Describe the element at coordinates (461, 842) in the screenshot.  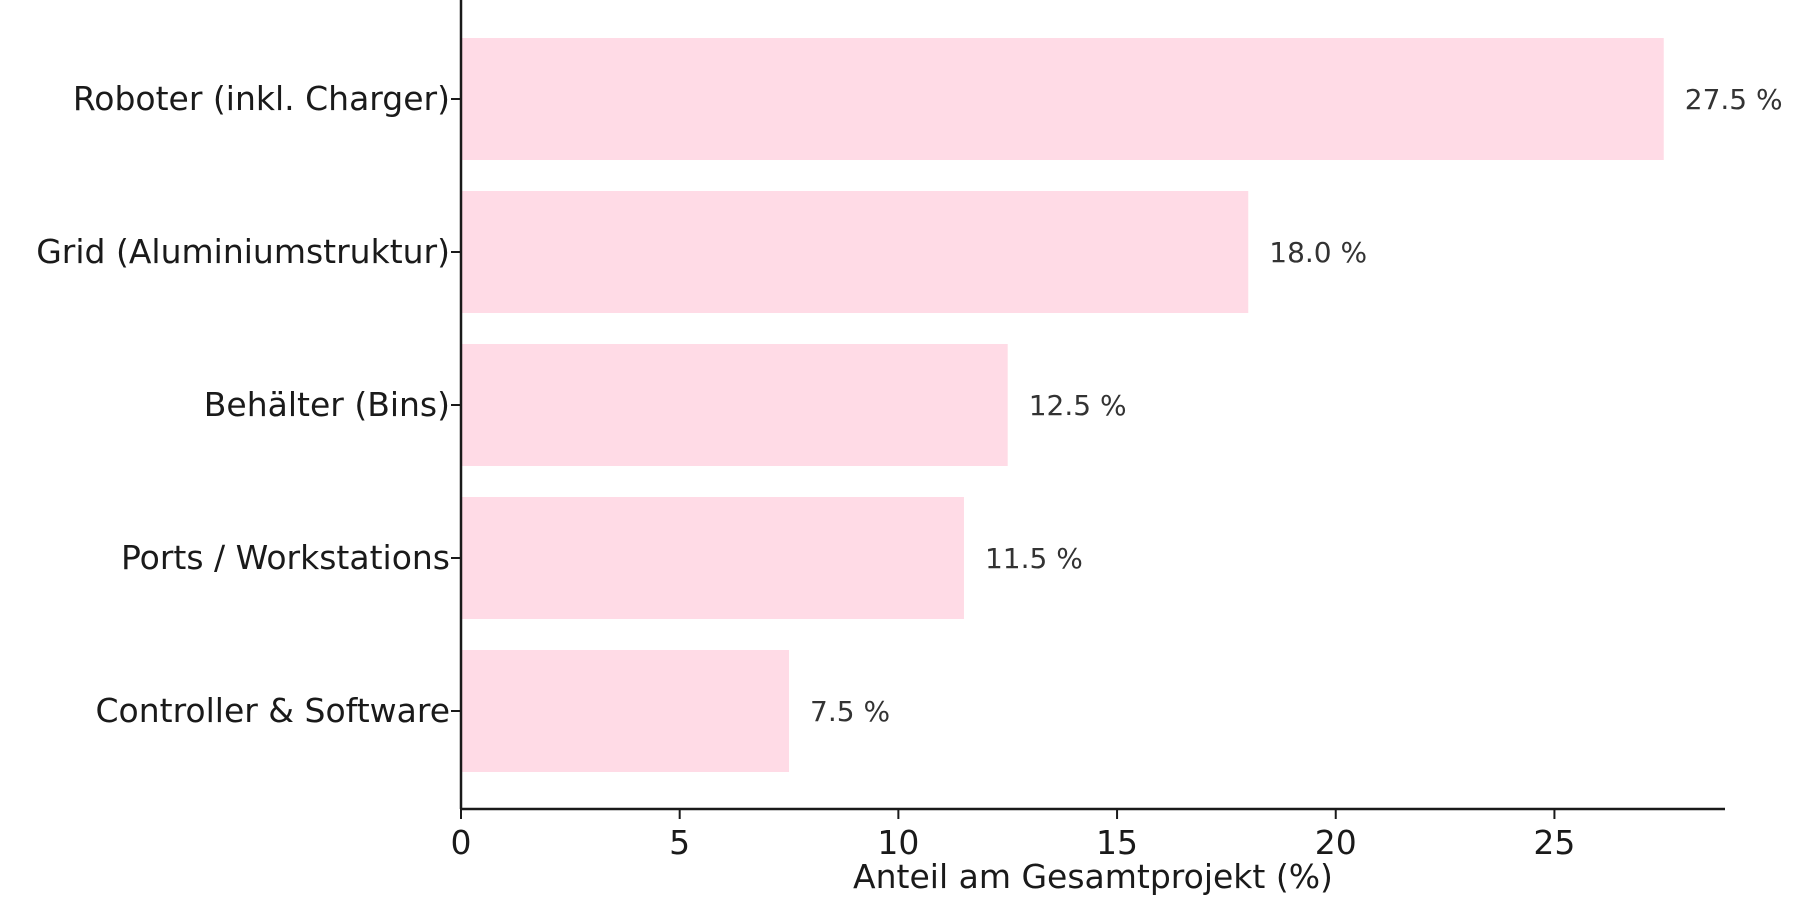
I see `x-tick-label-0: 0` at that location.